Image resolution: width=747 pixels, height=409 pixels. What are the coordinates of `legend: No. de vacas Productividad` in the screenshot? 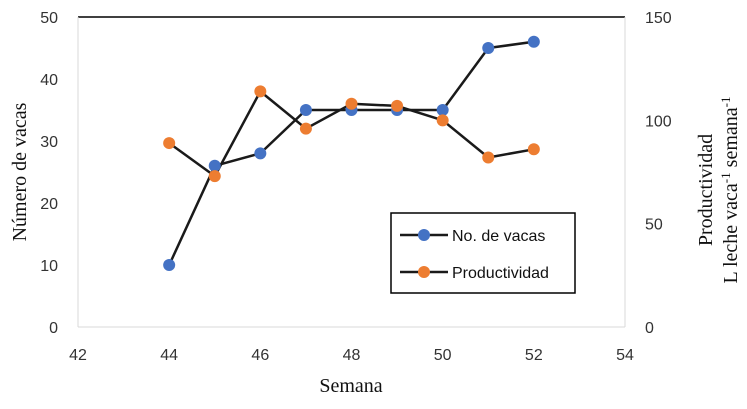 It's located at (483, 253).